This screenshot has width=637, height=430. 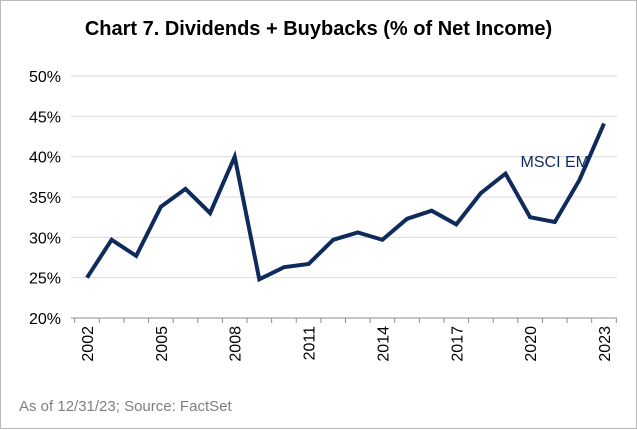 What do you see at coordinates (531, 344) in the screenshot?
I see `x-tick-label: 2020` at bounding box center [531, 344].